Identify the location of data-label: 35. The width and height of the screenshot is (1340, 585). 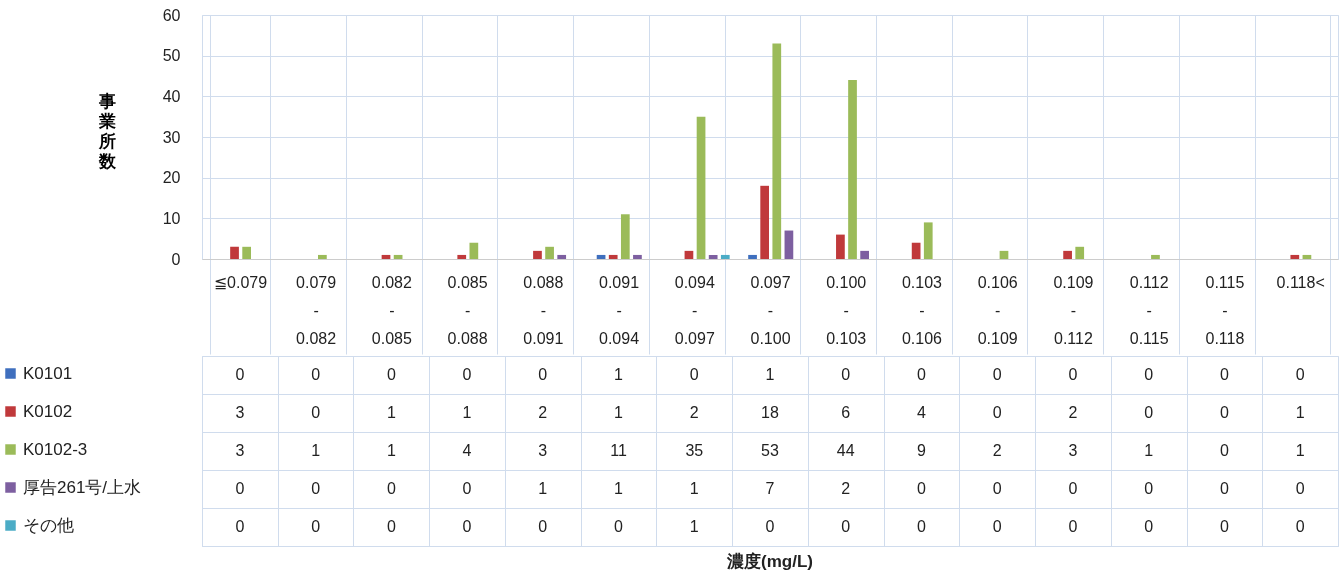
(694, 450).